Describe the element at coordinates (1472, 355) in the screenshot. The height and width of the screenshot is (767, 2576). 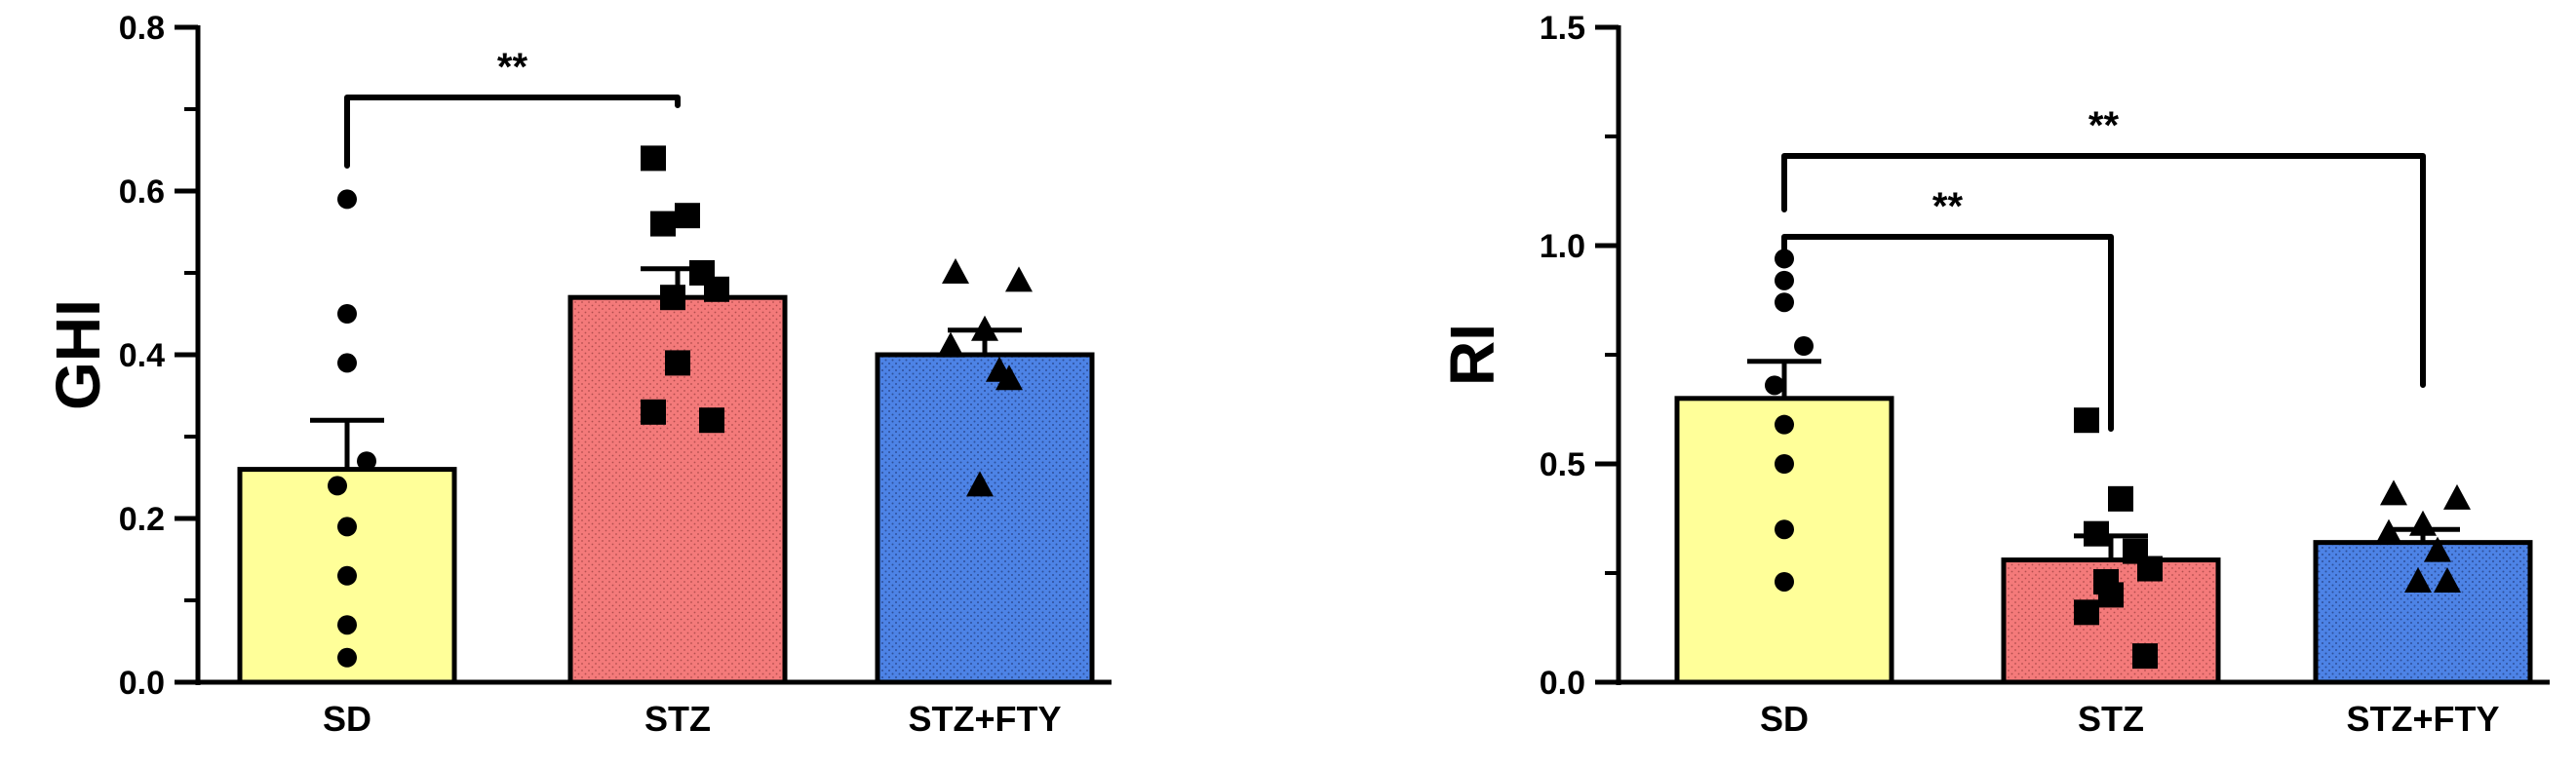
I see `y-axis-label: RI` at that location.